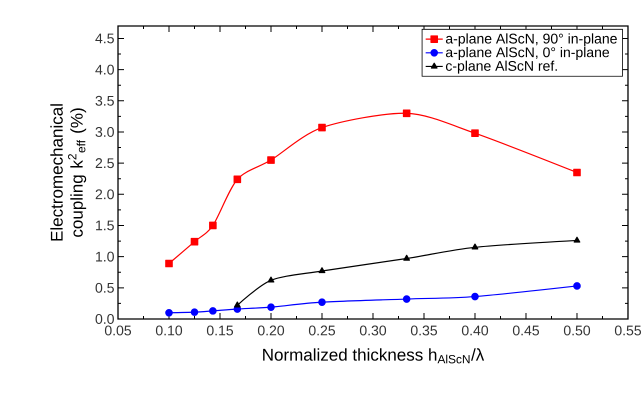 The image size is (641, 401). What do you see at coordinates (169, 331) in the screenshot?
I see `x-tick-label: 0.10` at bounding box center [169, 331].